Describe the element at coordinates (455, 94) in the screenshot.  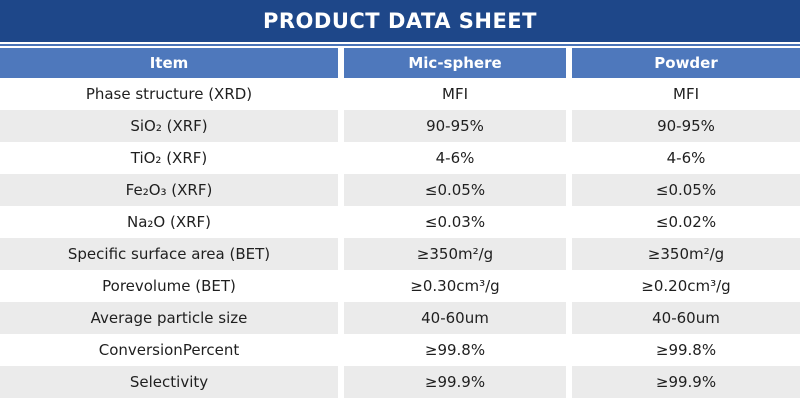
I see `mic-sphere-cell: MFI` at that location.